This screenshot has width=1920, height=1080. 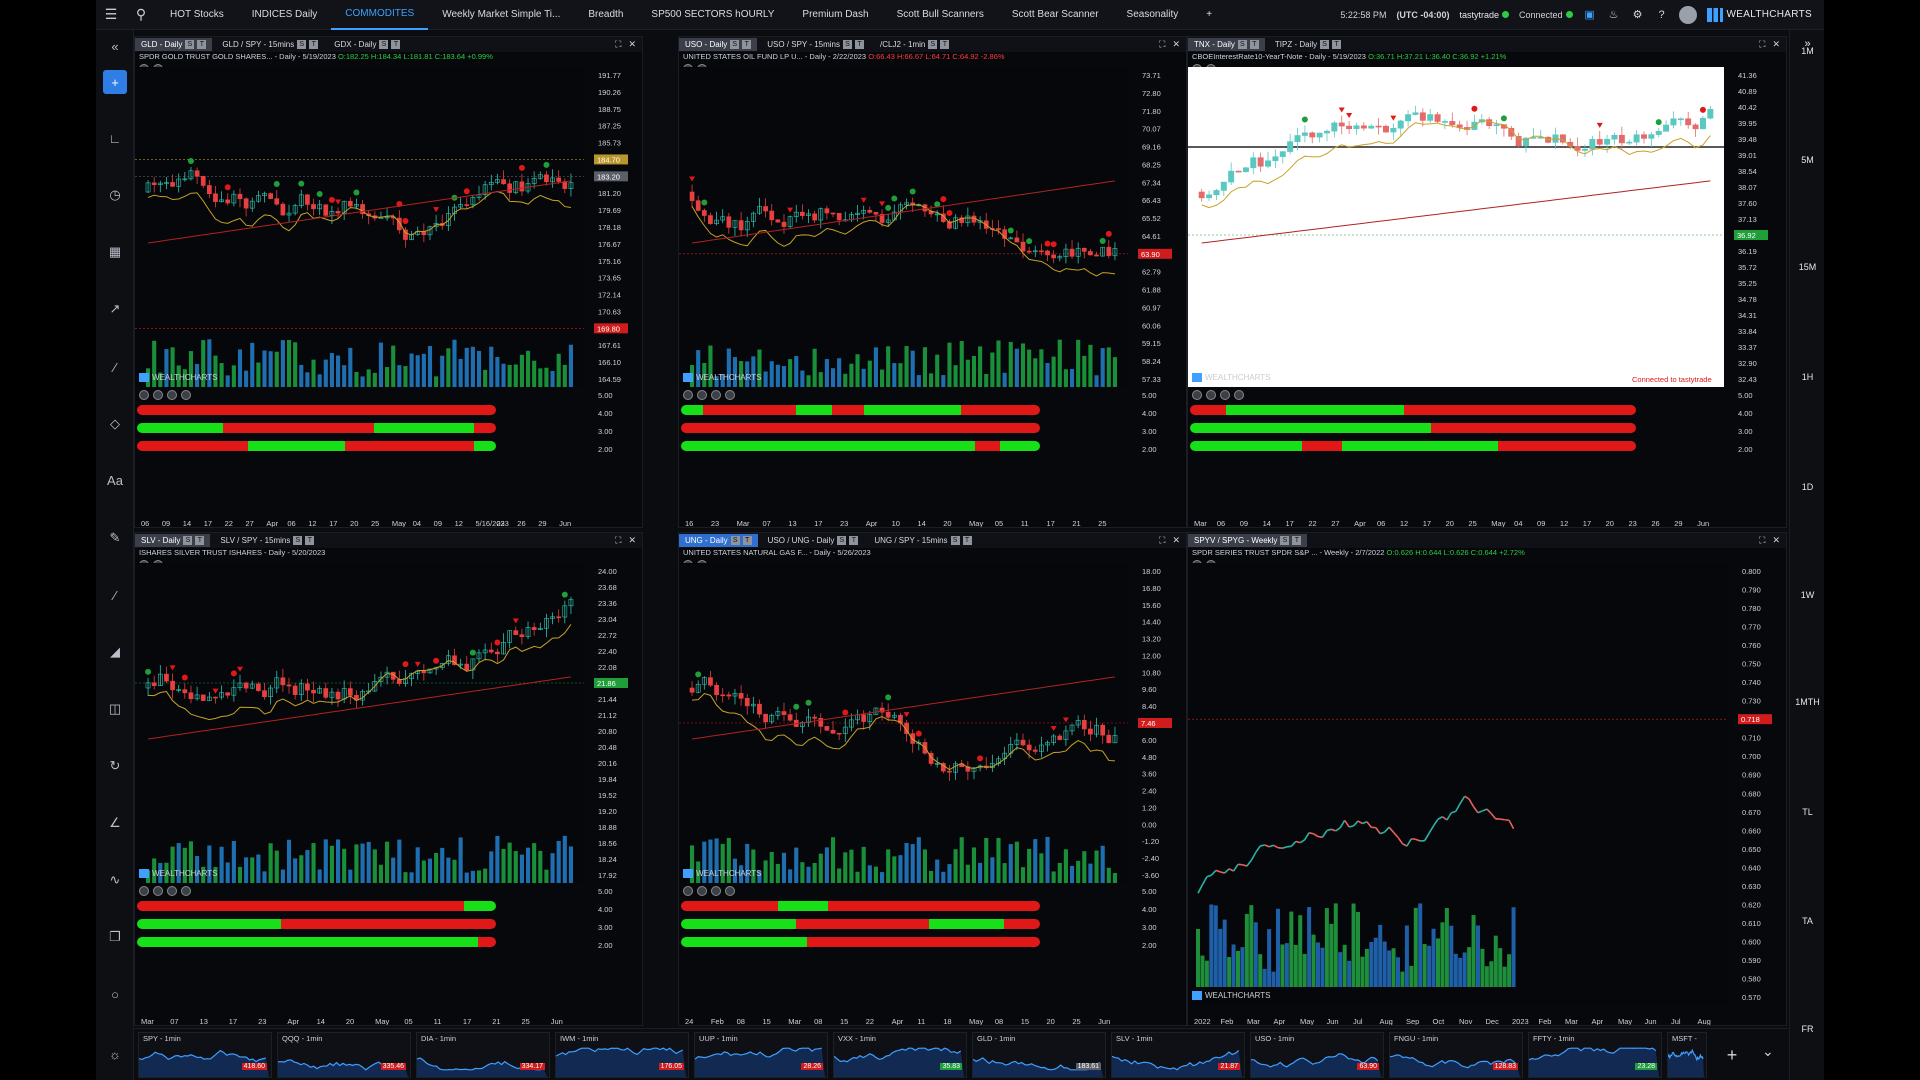 What do you see at coordinates (940, 14) in the screenshot?
I see `tab-7: Scott Bull Scanners` at bounding box center [940, 14].